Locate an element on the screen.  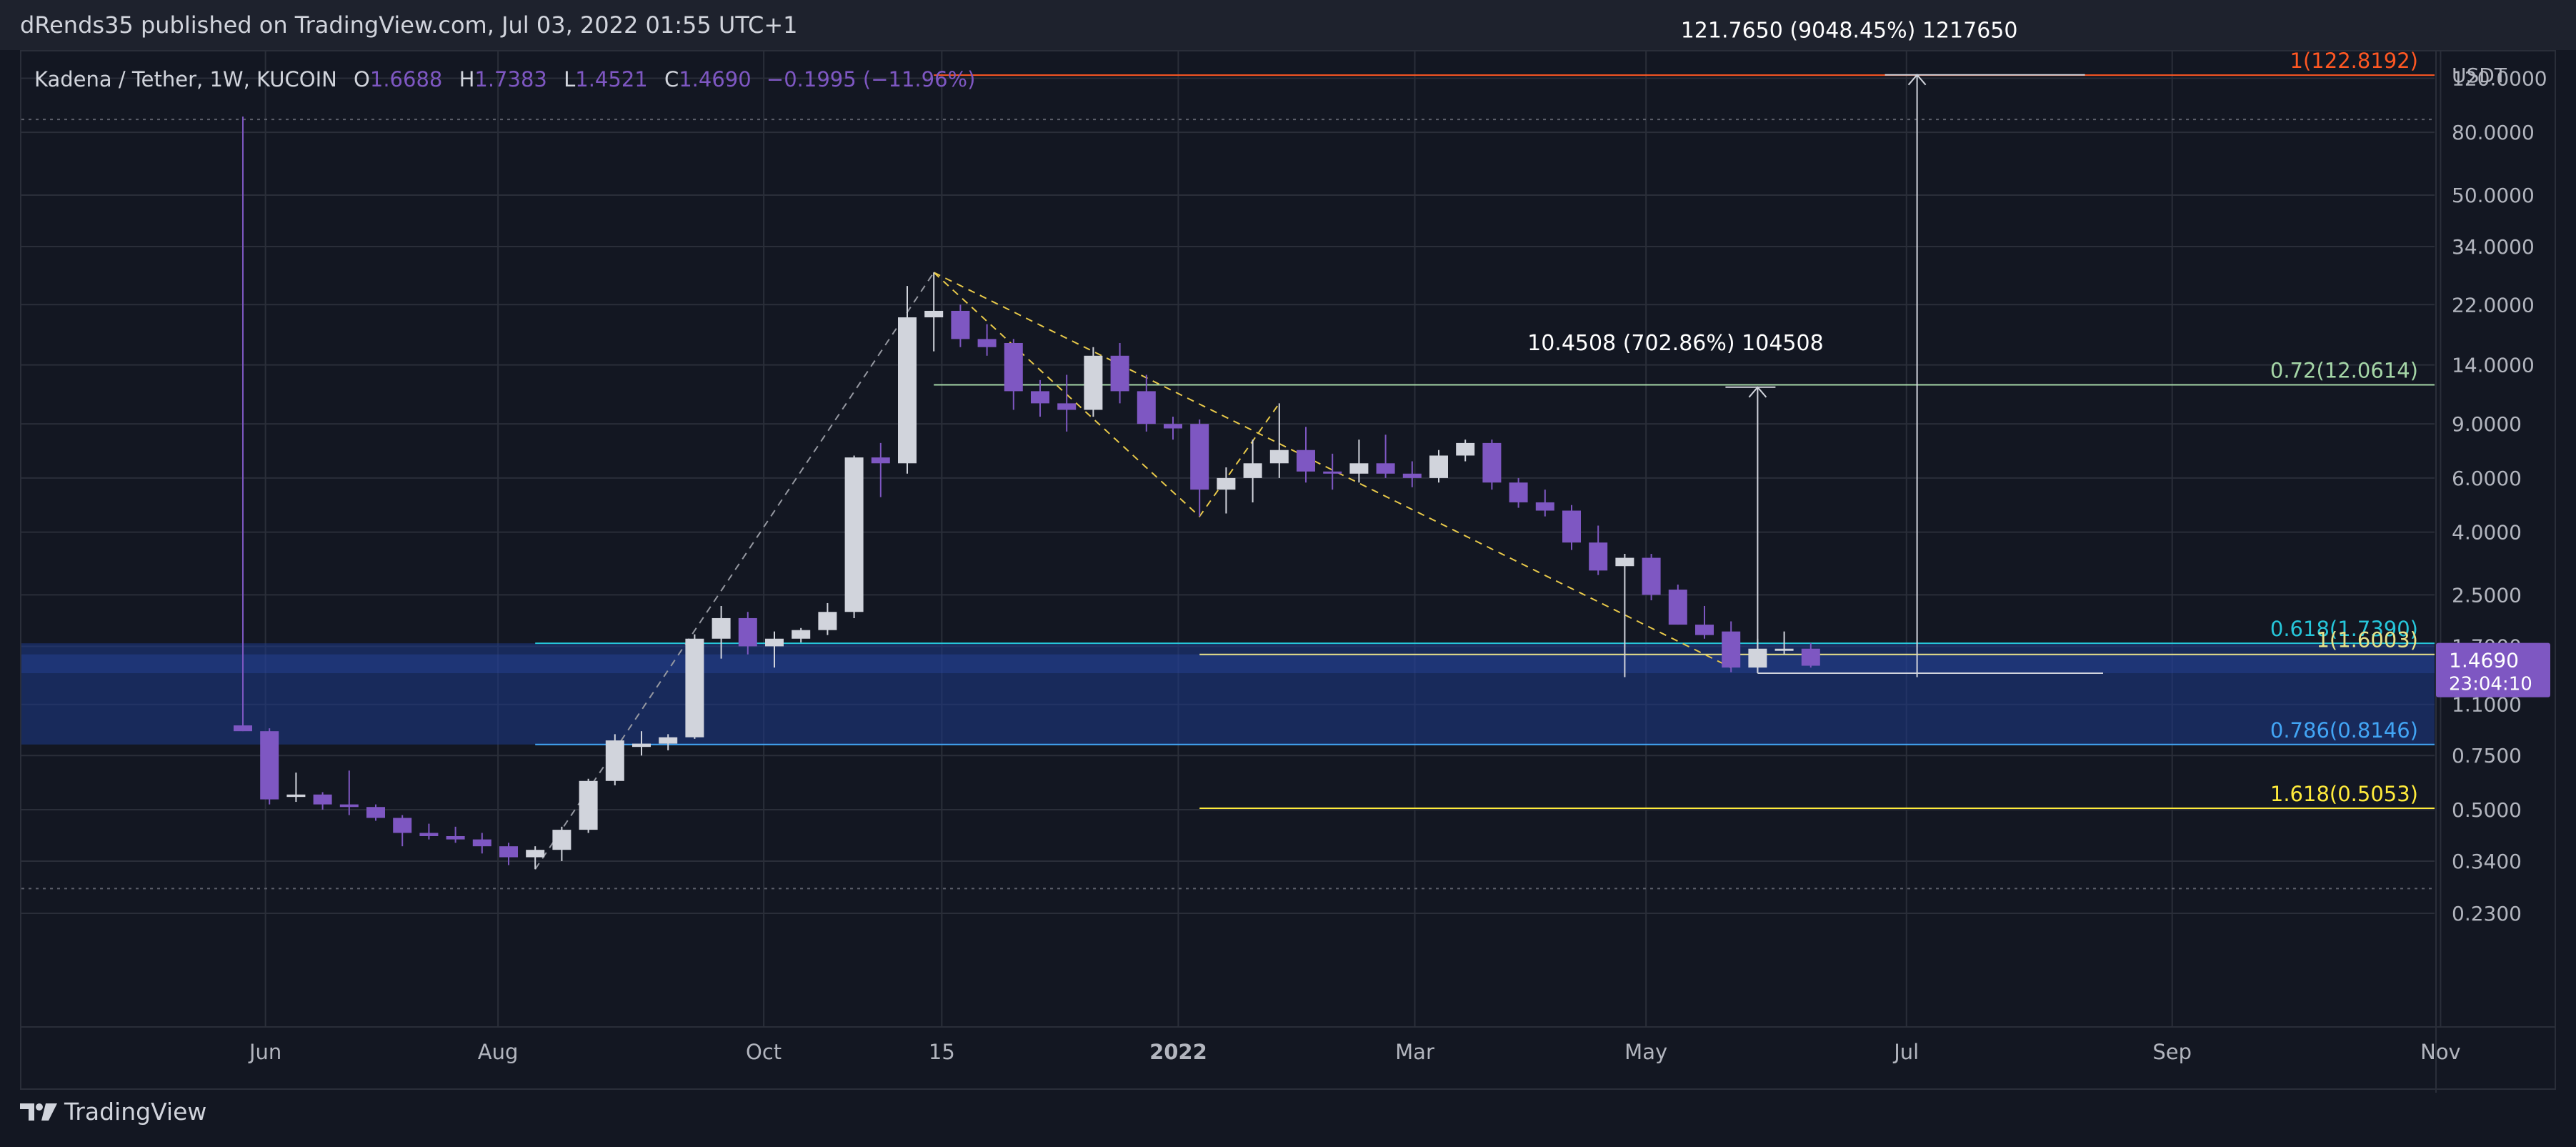
pattern-line-trend is located at coordinates (1332, 470).